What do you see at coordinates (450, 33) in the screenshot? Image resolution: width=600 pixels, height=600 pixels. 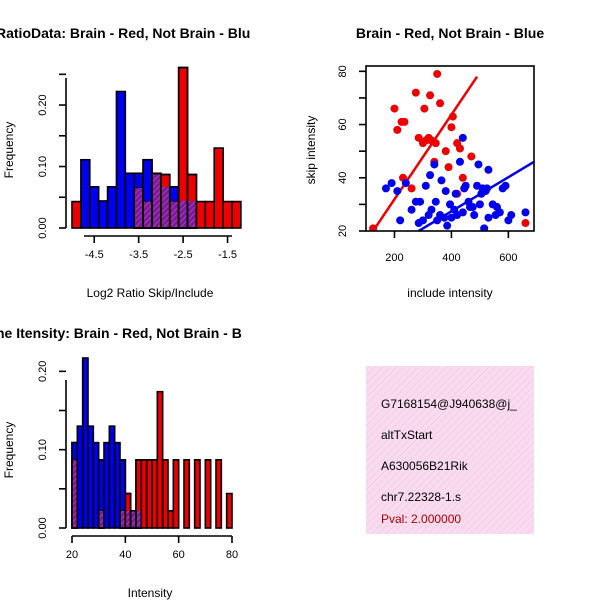 I see `scatter-title: Brain - Red, Not Brain - Blue` at bounding box center [450, 33].